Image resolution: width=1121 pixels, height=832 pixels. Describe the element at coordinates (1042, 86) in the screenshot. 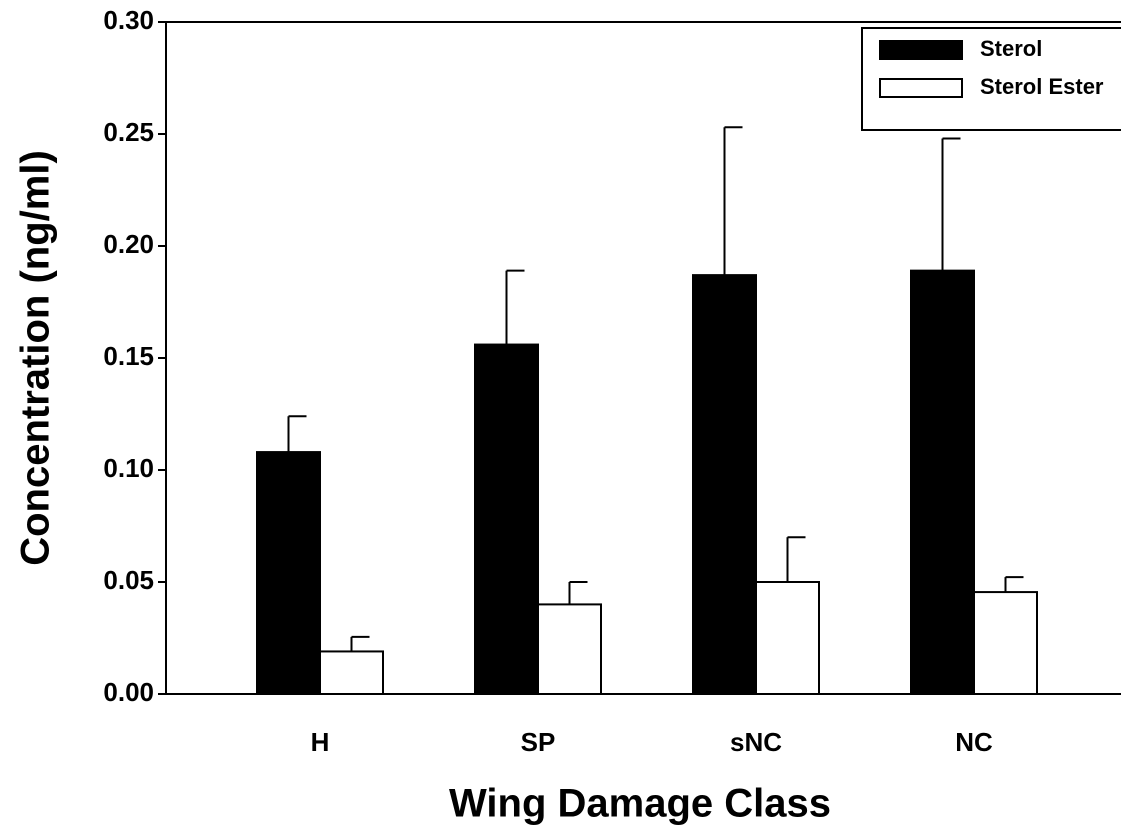

I see `legend-label: Sterol Ester` at that location.